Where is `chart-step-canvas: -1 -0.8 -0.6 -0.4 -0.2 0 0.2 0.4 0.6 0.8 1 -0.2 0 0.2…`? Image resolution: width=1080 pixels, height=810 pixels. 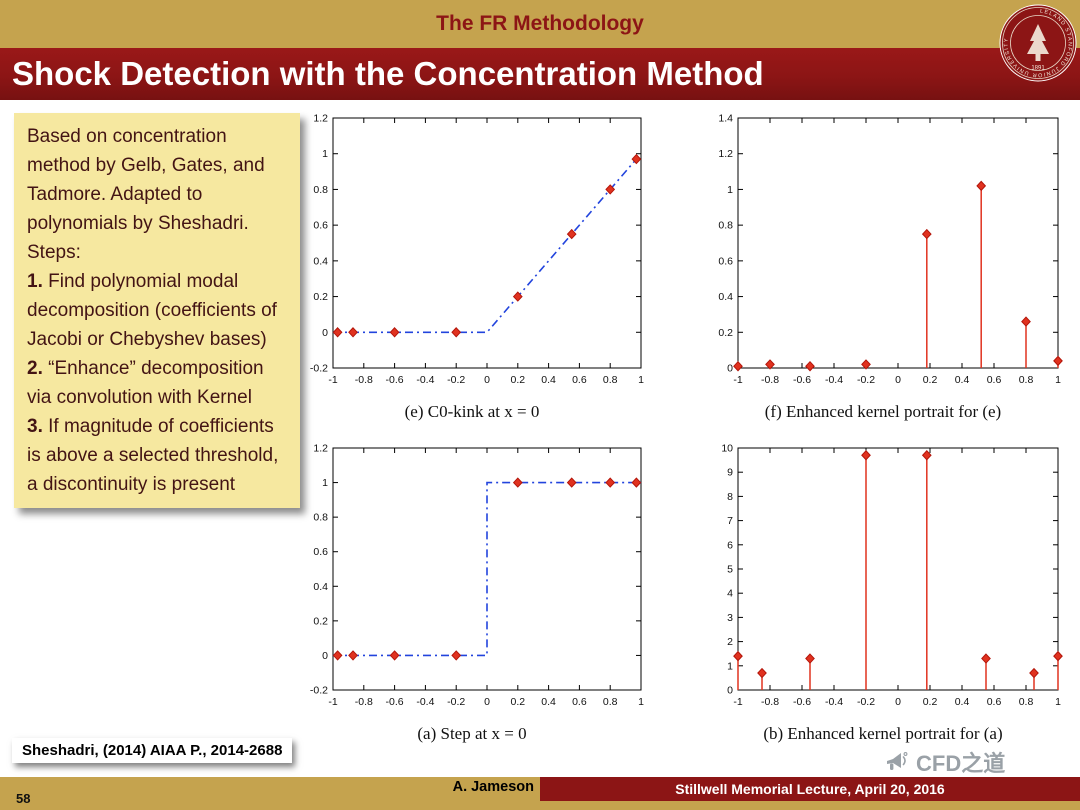 chart-step-canvas: -1 -0.8 -0.6 -0.4 -0.2 0 0.2 0.4 0.6 0.8 1 -0.2 0 0.2… is located at coordinates (477, 576).